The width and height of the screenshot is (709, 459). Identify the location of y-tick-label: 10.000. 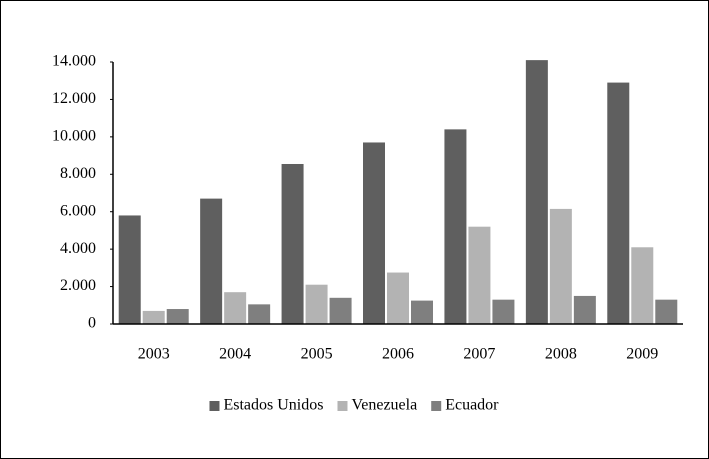
(74, 136).